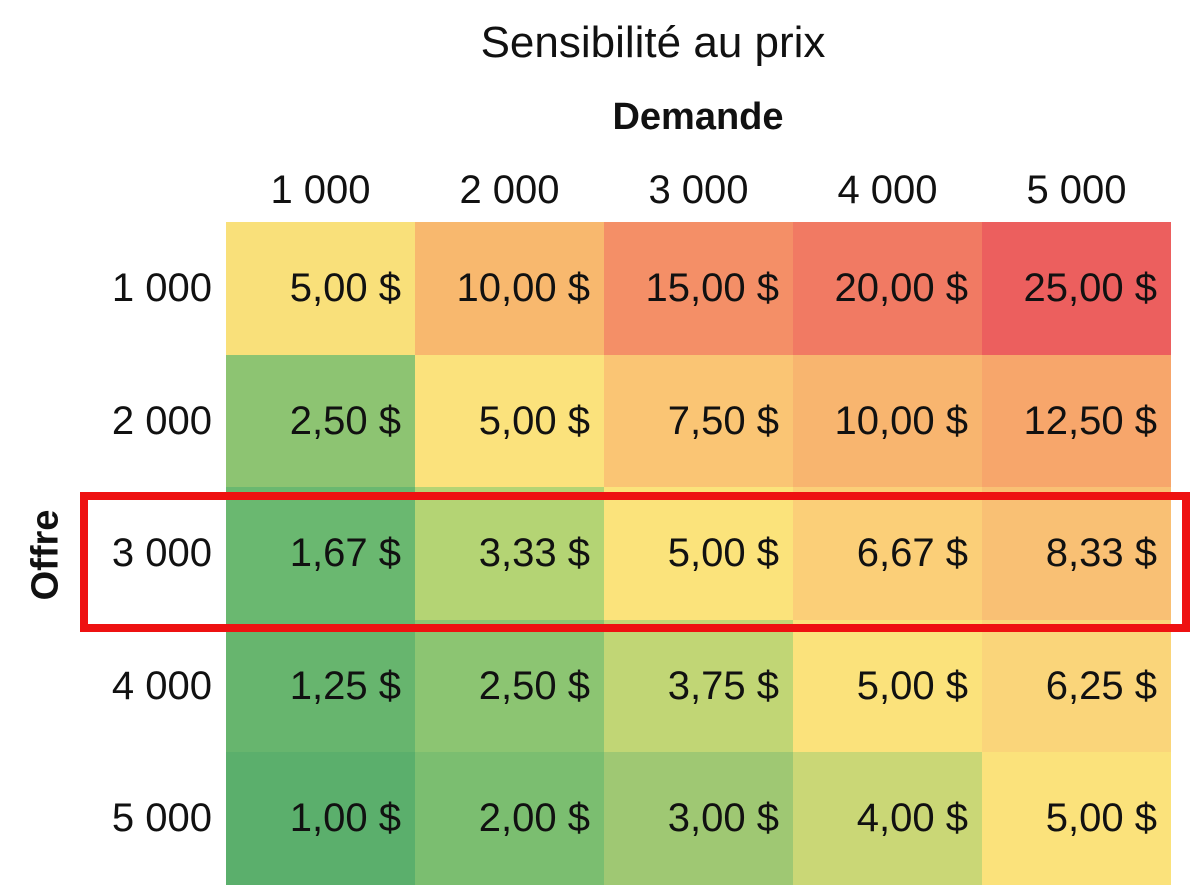 The height and width of the screenshot is (896, 1200). Describe the element at coordinates (698, 190) in the screenshot. I see `column-header: 3 000` at that location.